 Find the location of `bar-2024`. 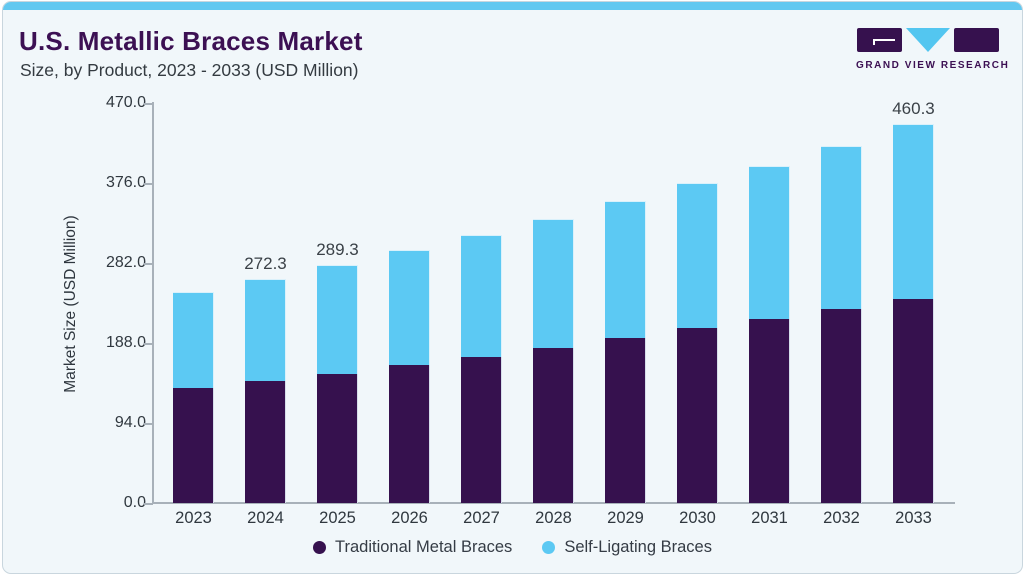

bar-2024 is located at coordinates (265, 390).